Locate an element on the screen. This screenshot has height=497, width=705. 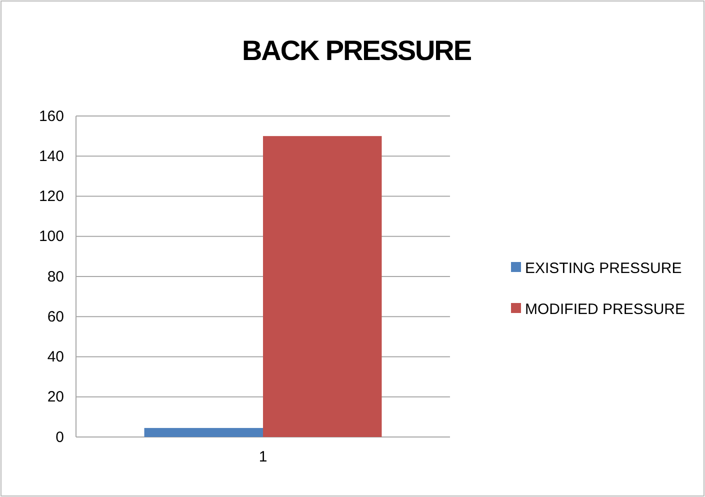
y-tick-label: 100 is located at coordinates (51, 237).